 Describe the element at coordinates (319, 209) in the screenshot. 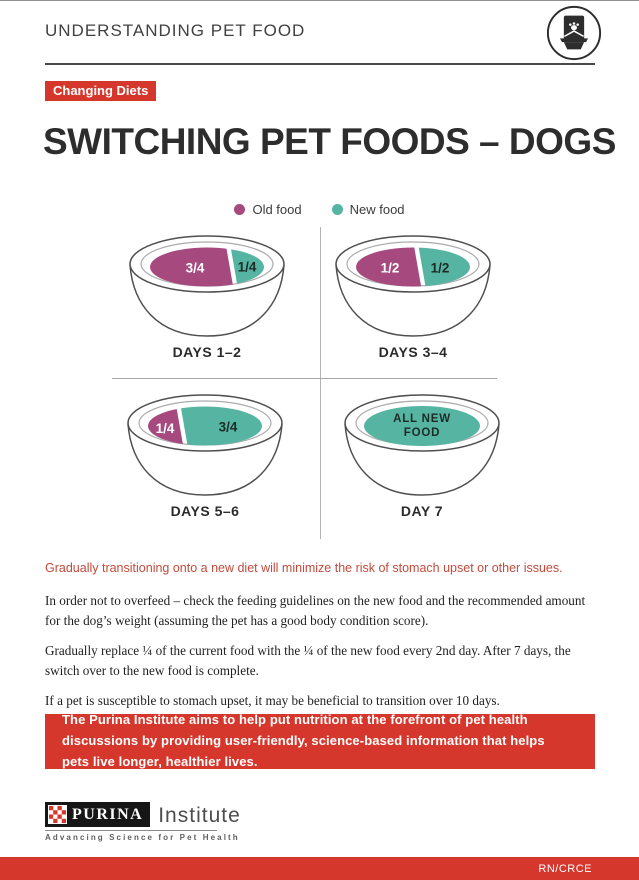

I see `legend: Old food New food` at that location.